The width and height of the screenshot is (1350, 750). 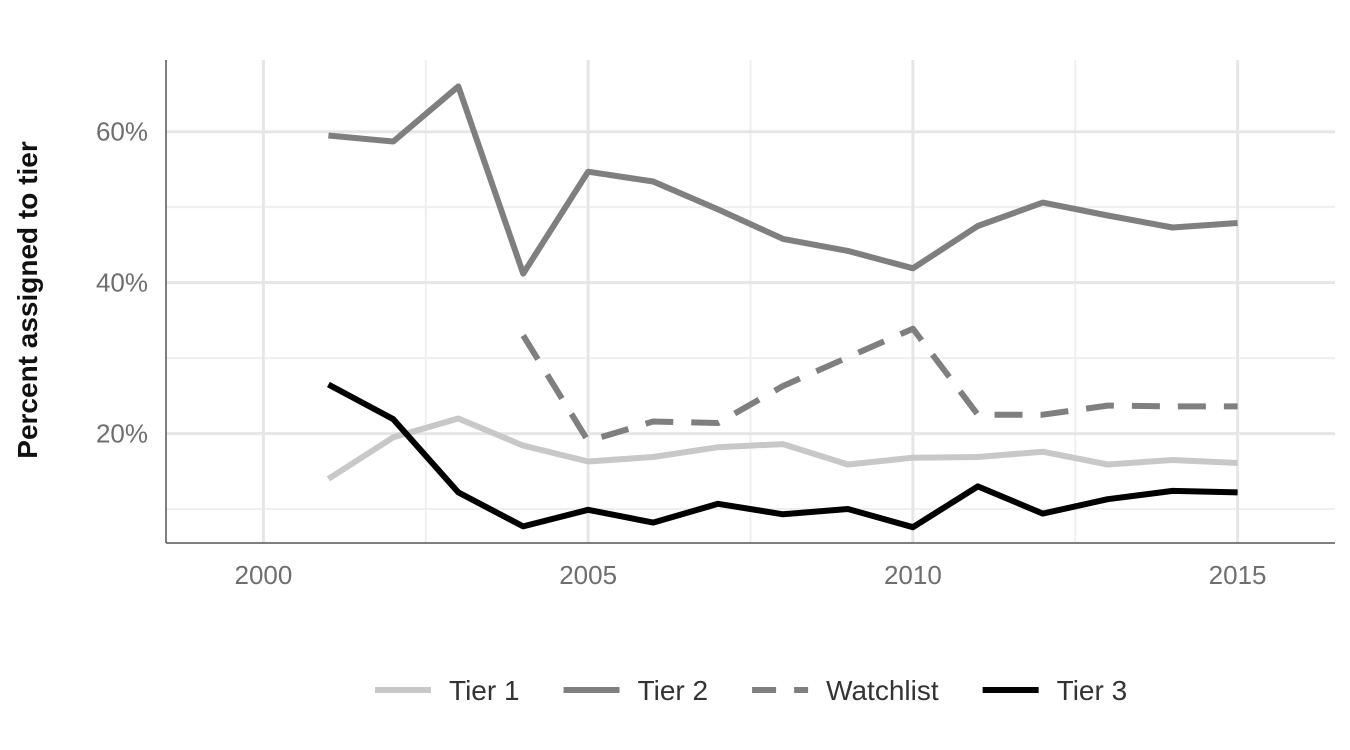 What do you see at coordinates (1238, 575) in the screenshot?
I see `x-tick-label: 2015` at bounding box center [1238, 575].